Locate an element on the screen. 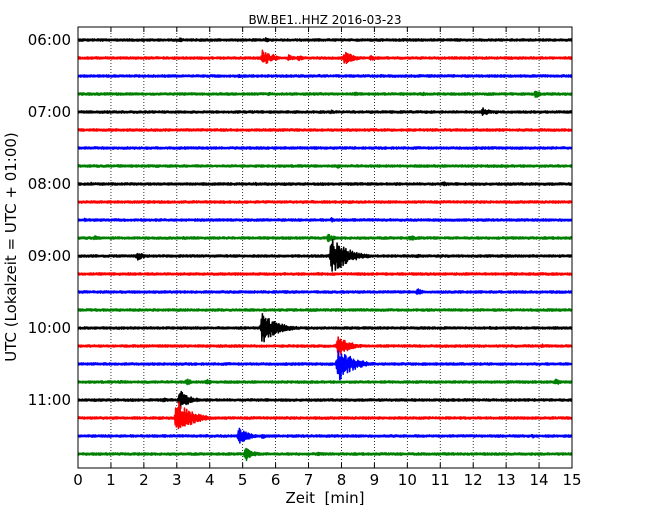 The height and width of the screenshot is (520, 650). y-tick-label: 06:00 is located at coordinates (49, 40).